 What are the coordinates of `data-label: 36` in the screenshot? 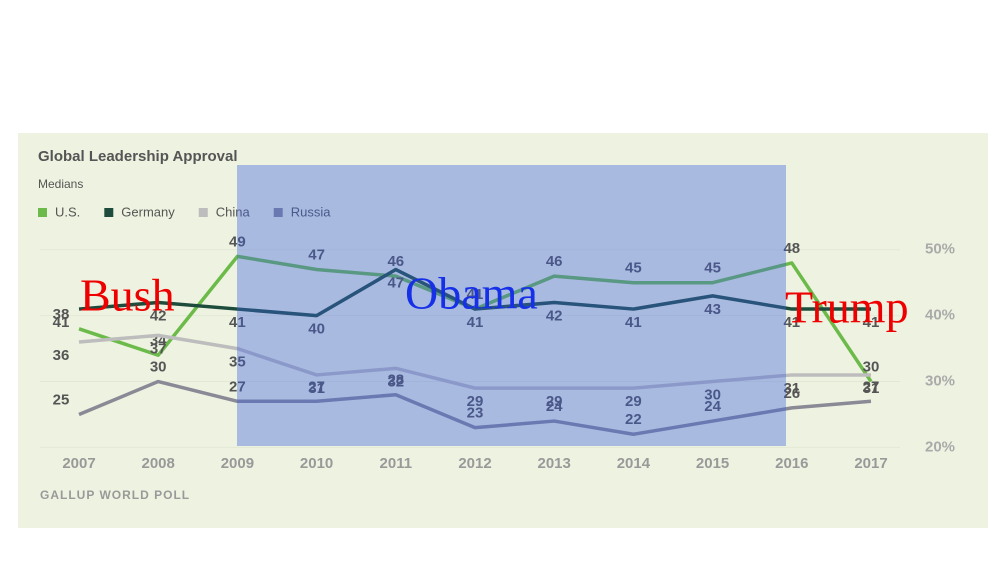 It's located at (61, 355).